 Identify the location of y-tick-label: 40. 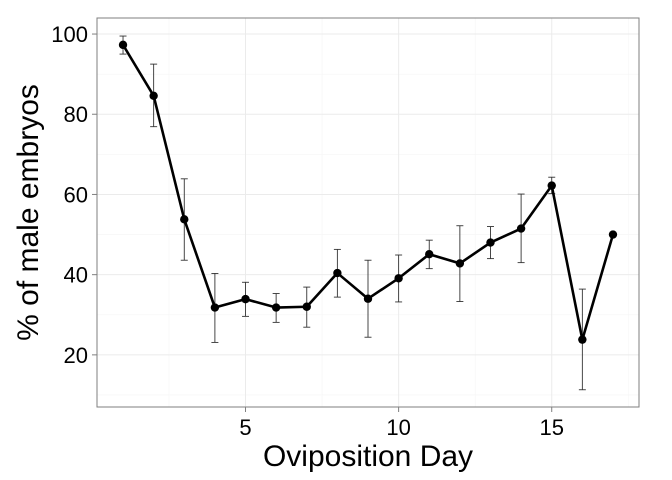
(76, 275).